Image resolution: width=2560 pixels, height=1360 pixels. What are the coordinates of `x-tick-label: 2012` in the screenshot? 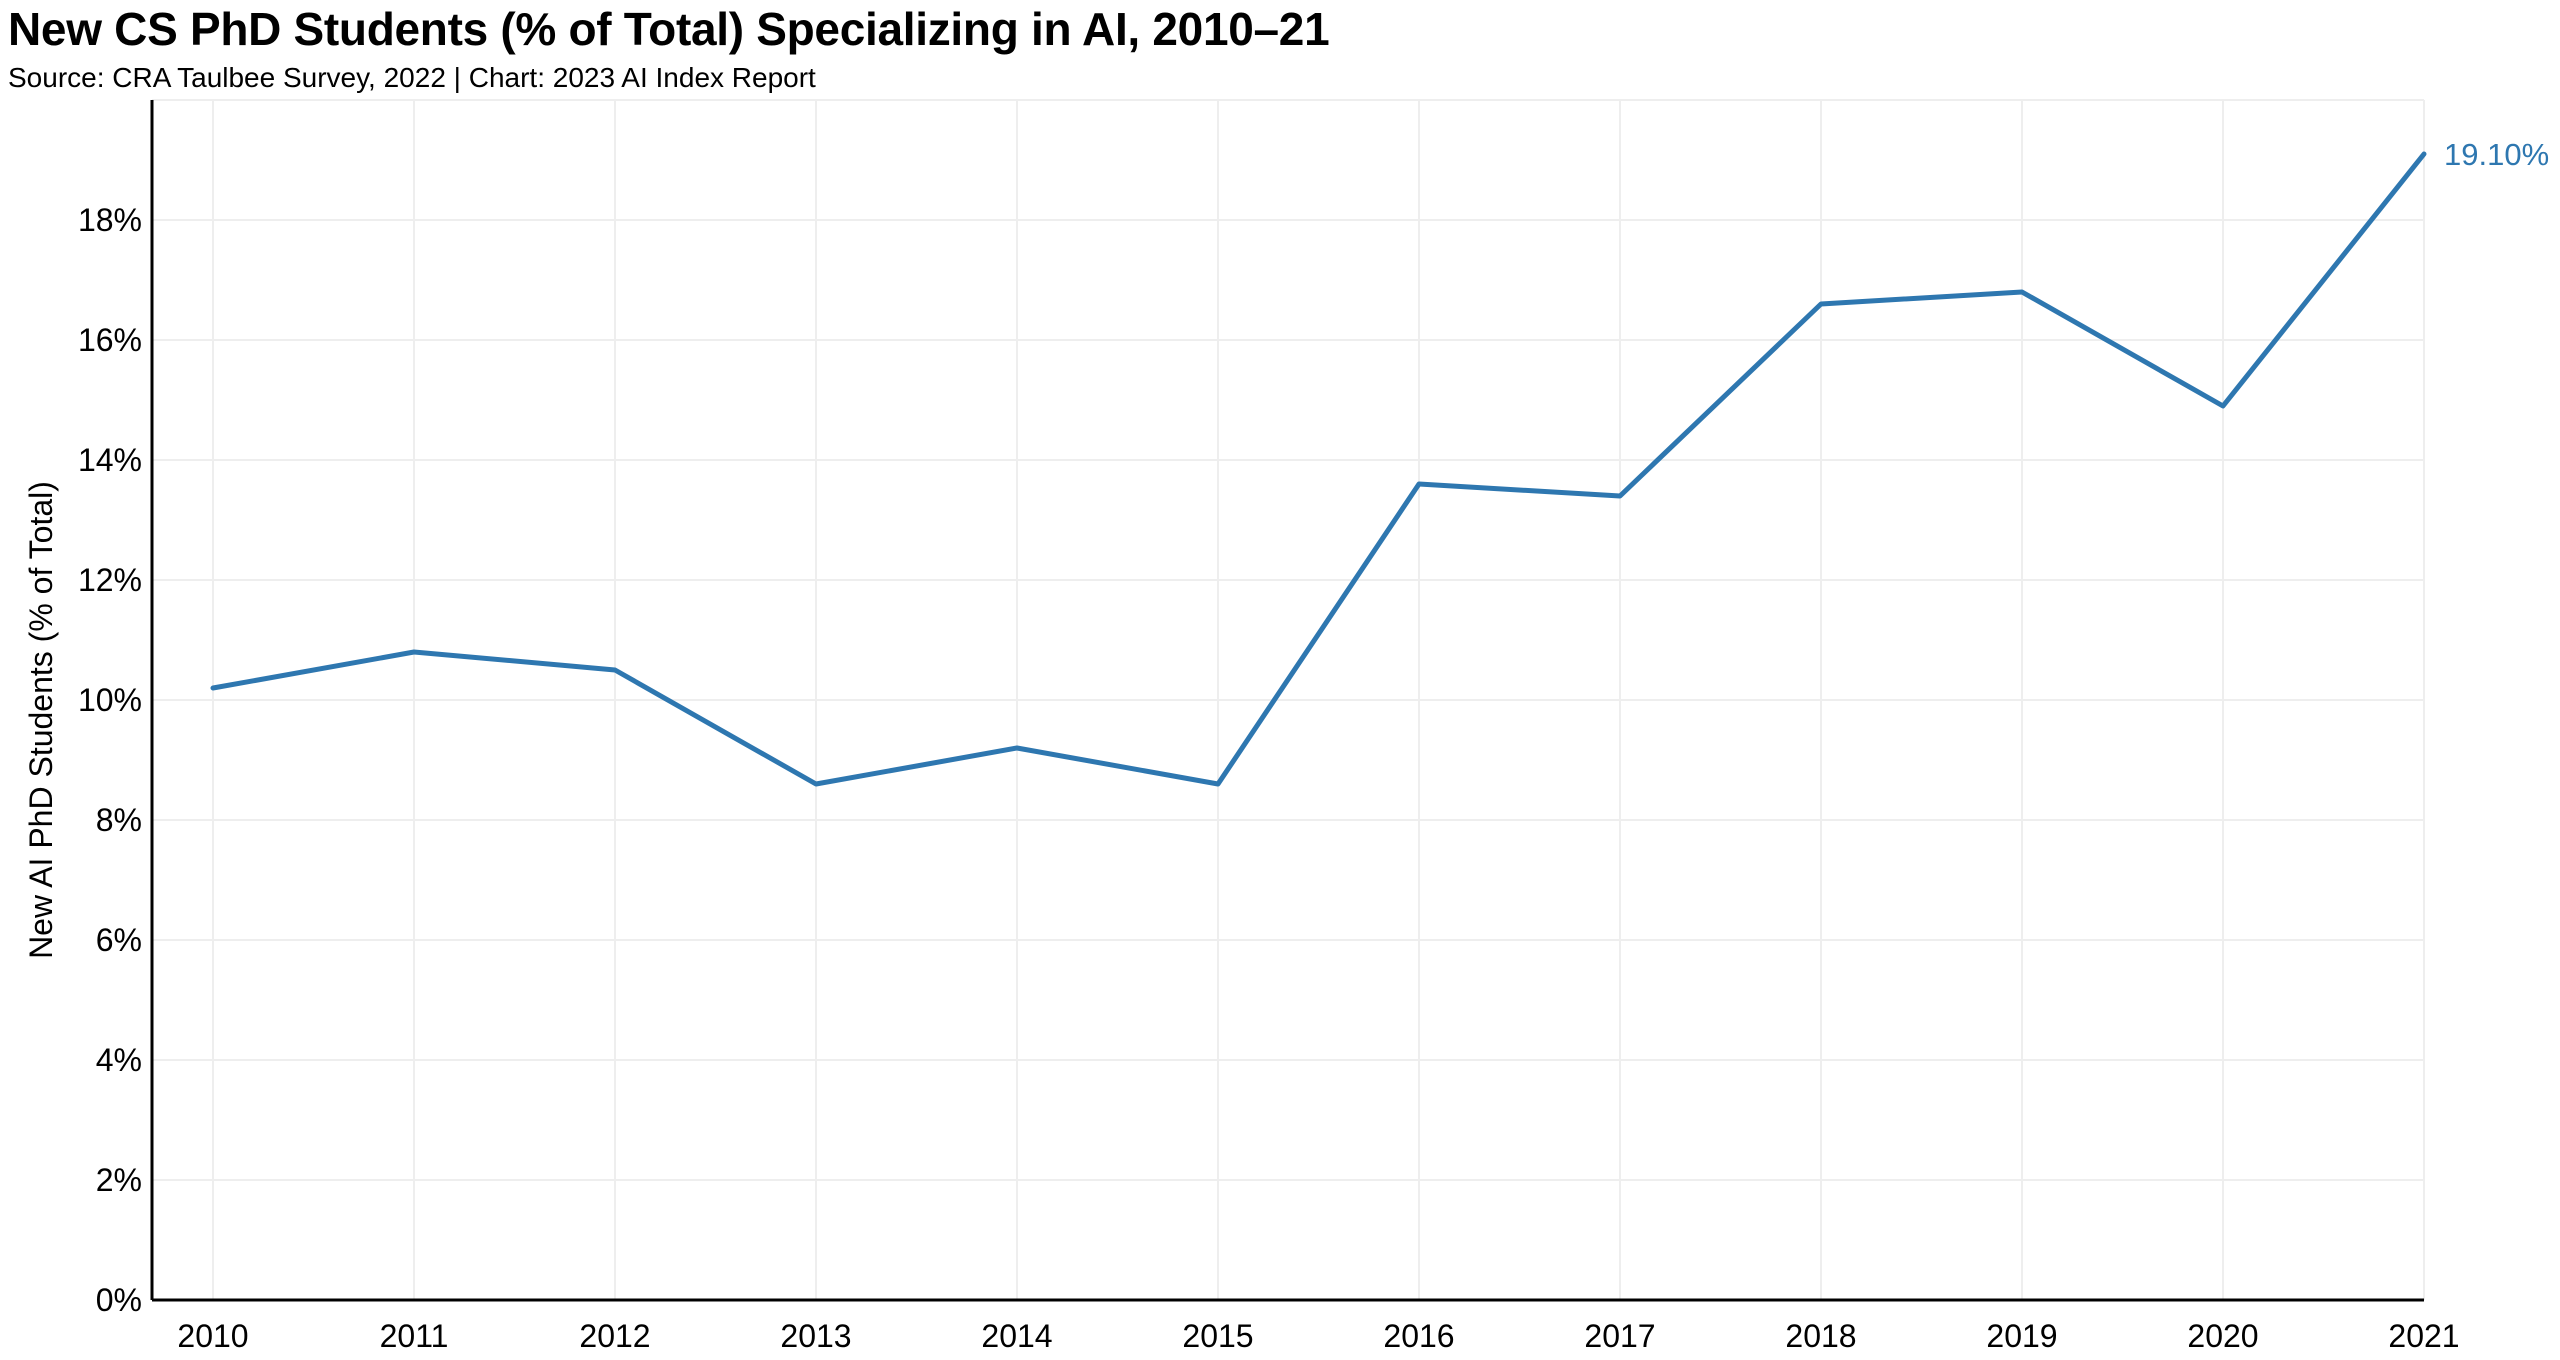 It's located at (614, 1336).